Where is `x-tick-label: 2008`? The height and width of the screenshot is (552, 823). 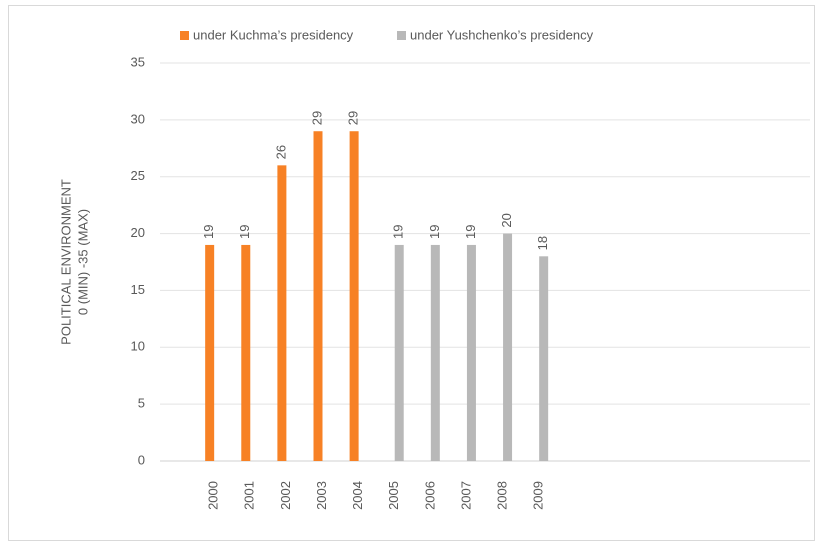 x-tick-label: 2008 is located at coordinates (501, 495).